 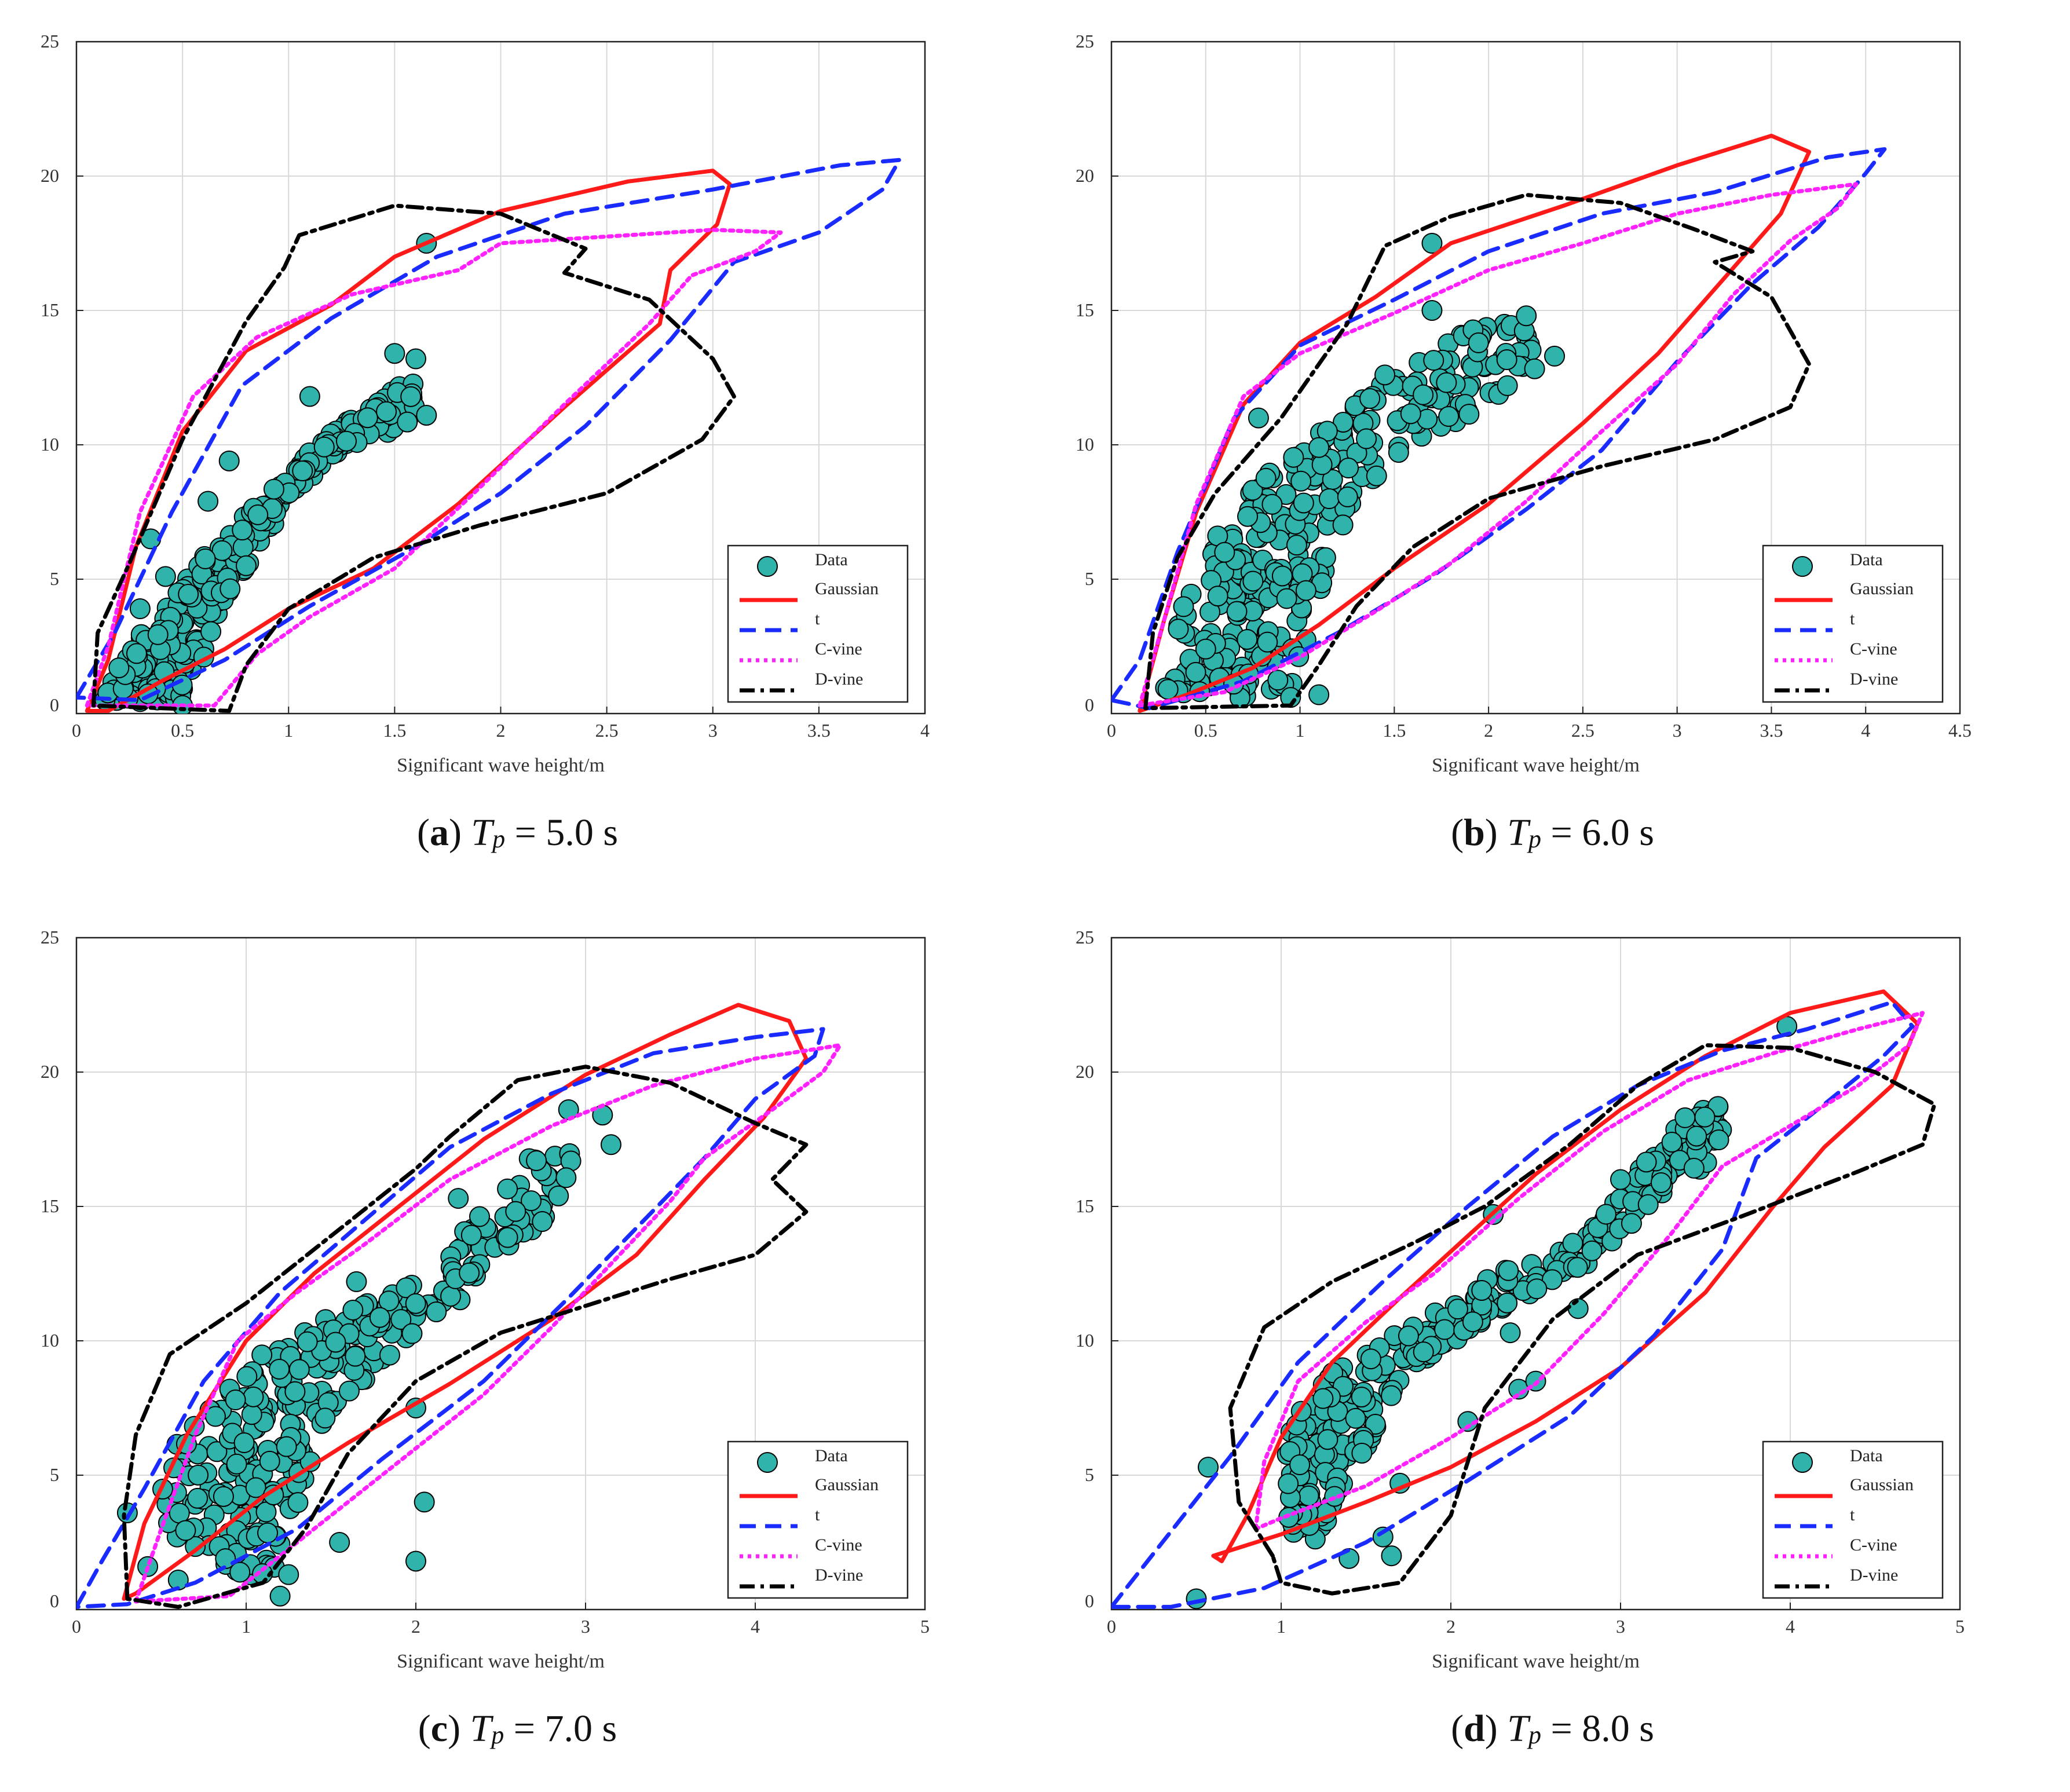 I want to click on legend-box, so click(x=1853, y=1520).